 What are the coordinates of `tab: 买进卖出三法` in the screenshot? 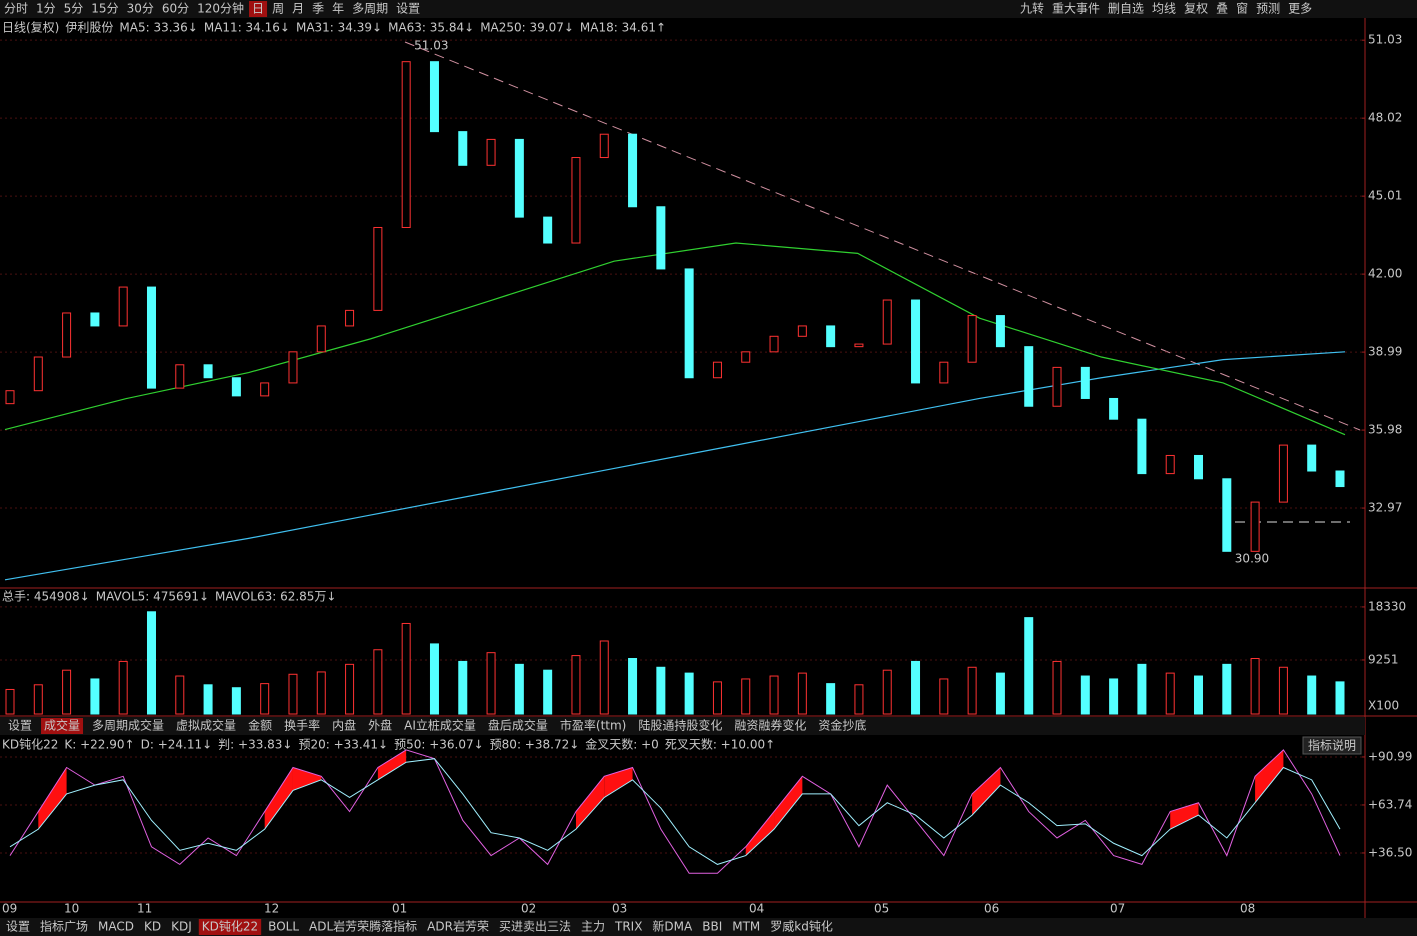 It's located at (535, 927).